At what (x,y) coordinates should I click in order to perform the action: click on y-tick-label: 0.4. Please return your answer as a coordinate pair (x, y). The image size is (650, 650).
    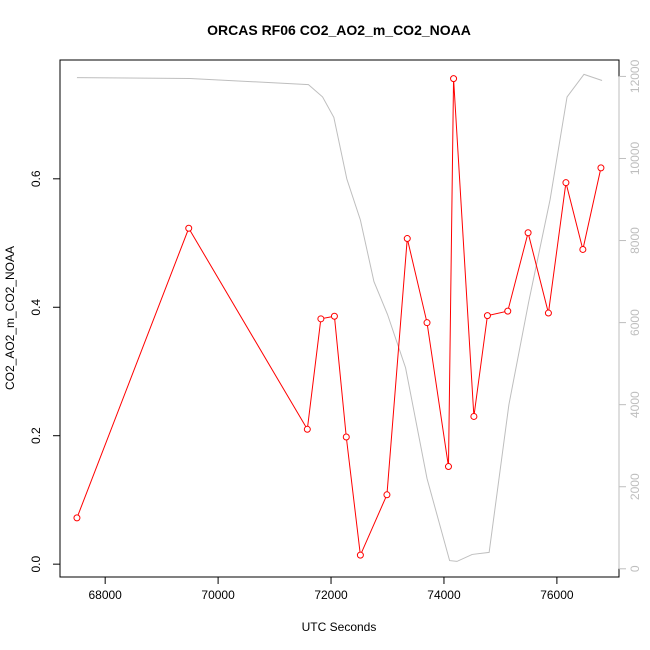
    Looking at the image, I should click on (36, 307).